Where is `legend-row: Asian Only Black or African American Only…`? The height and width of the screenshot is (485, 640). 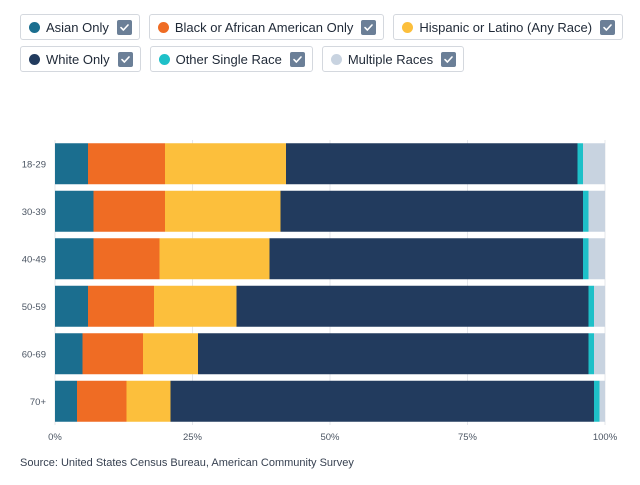
legend-row: Asian Only Black or African American Only… is located at coordinates (322, 27).